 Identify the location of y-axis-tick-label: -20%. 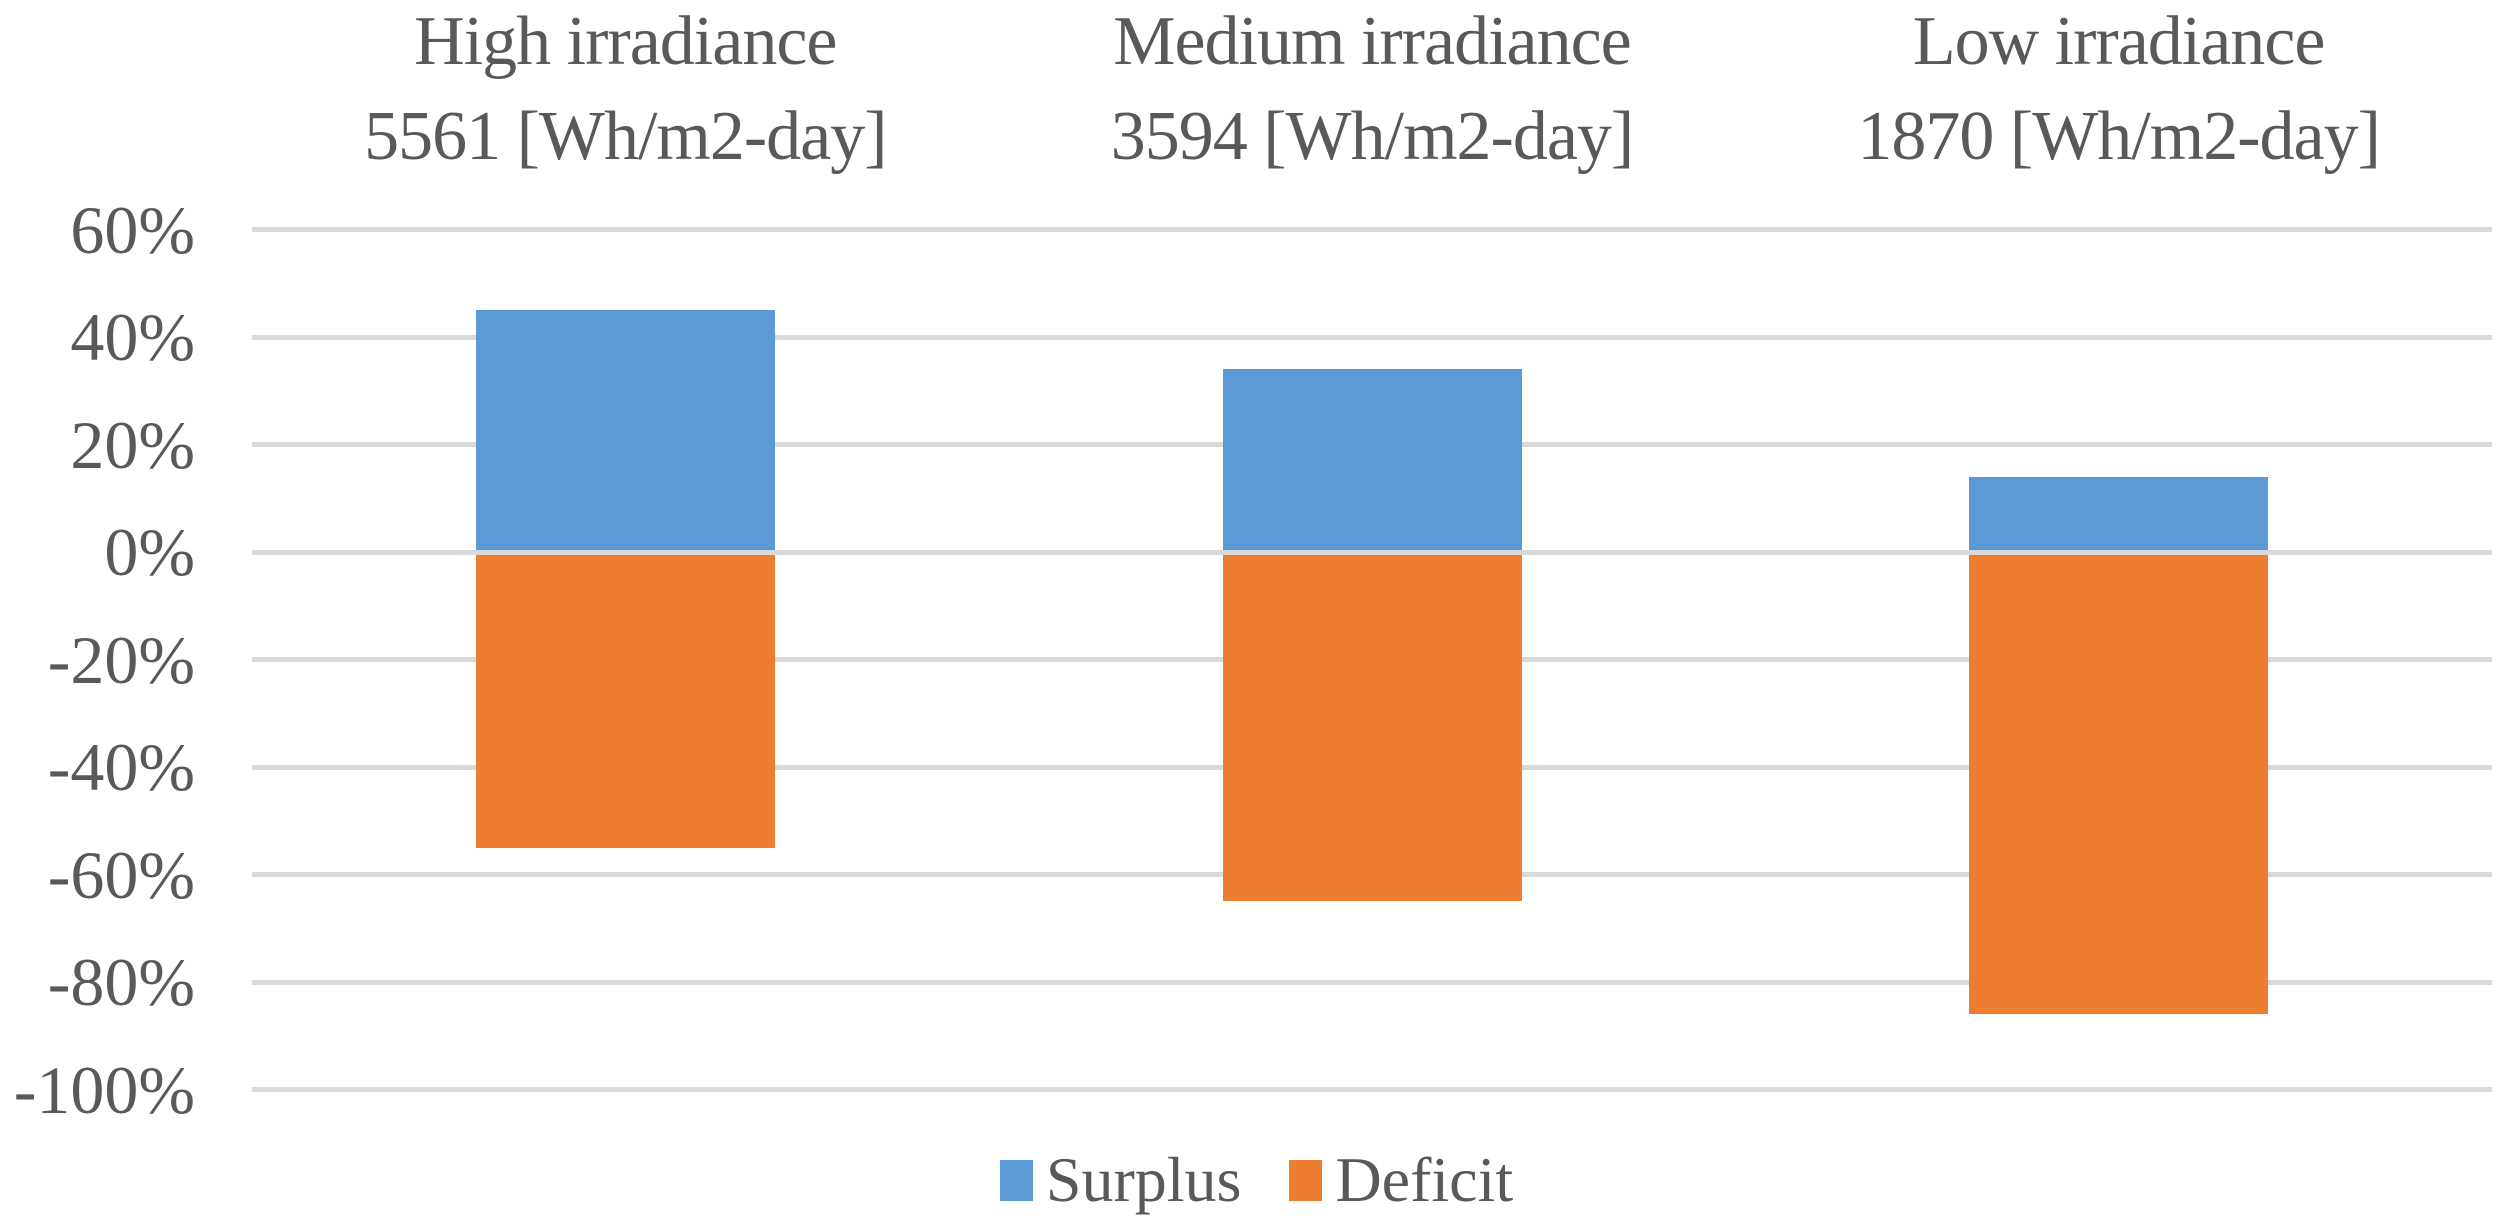
(121, 659).